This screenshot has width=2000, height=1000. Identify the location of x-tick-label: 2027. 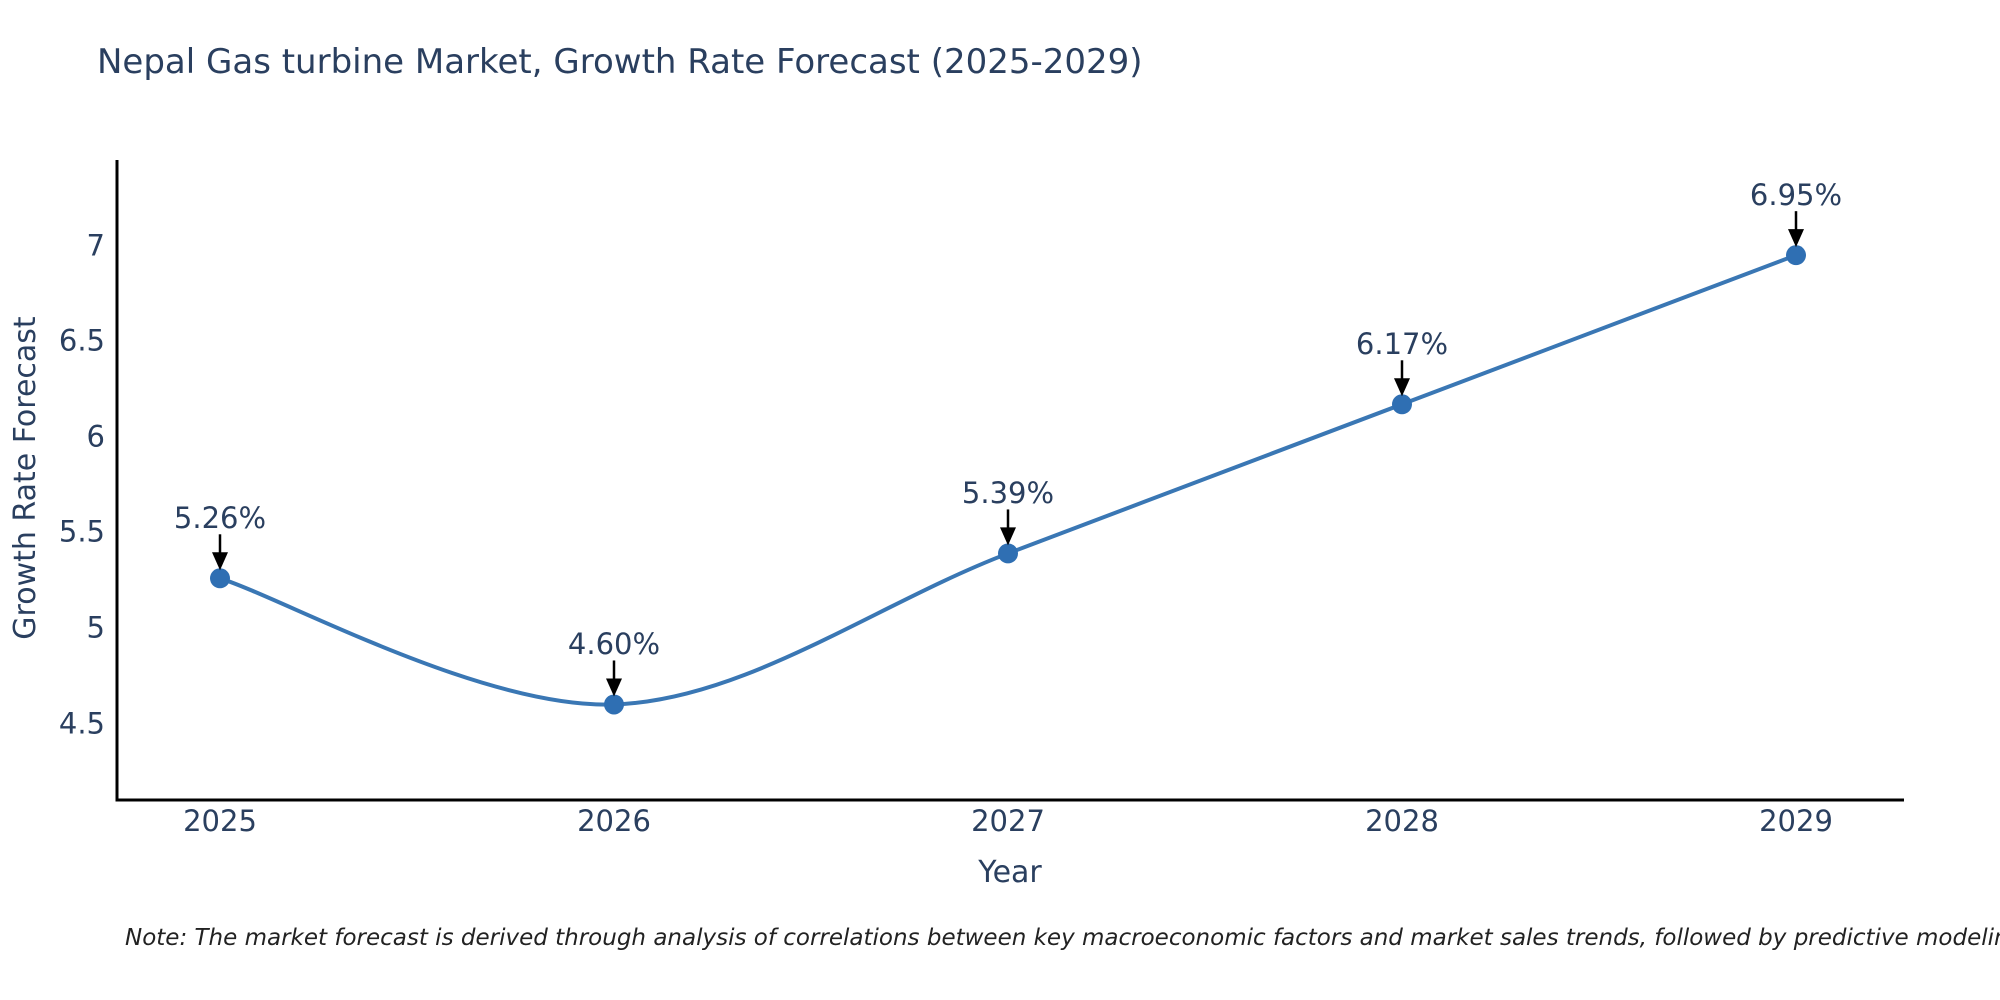
(1008, 821).